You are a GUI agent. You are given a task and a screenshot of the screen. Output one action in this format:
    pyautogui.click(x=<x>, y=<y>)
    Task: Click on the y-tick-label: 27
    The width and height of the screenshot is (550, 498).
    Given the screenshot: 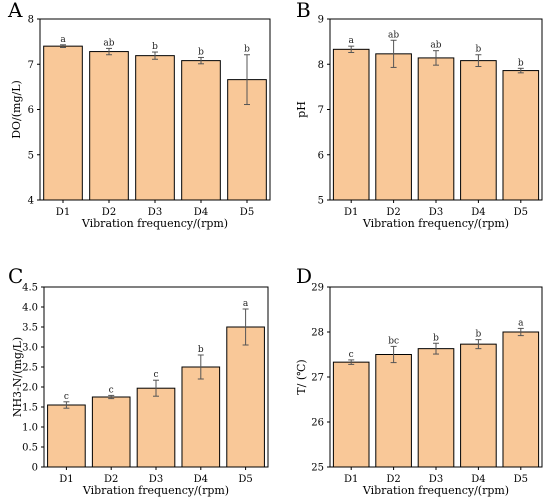 What is the action you would take?
    pyautogui.click(x=317, y=378)
    